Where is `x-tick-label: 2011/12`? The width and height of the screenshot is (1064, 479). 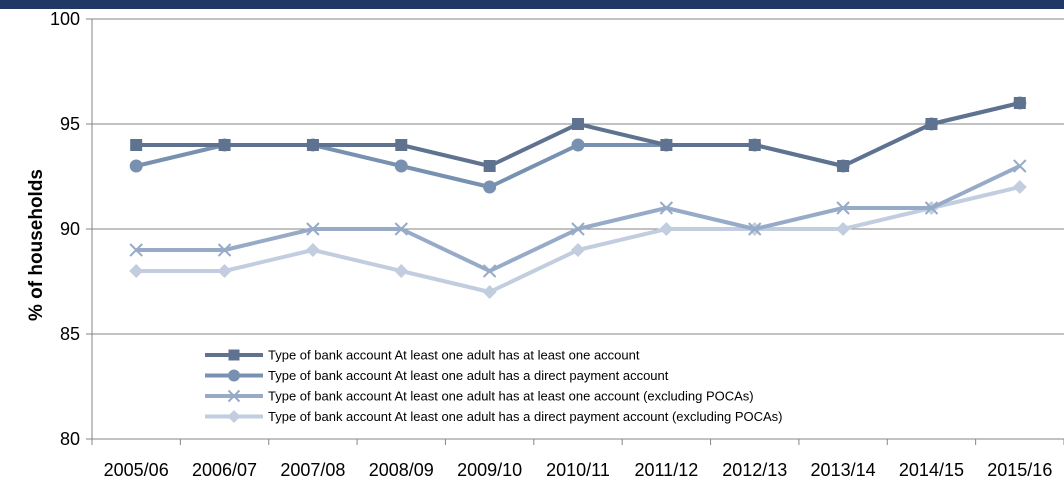 x-tick-label: 2011/12 is located at coordinates (666, 469).